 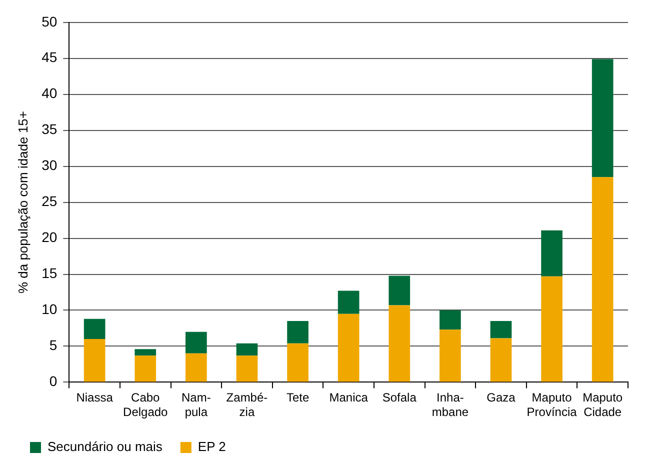 What do you see at coordinates (95, 397) in the screenshot?
I see `x-tick-label: Niassa` at bounding box center [95, 397].